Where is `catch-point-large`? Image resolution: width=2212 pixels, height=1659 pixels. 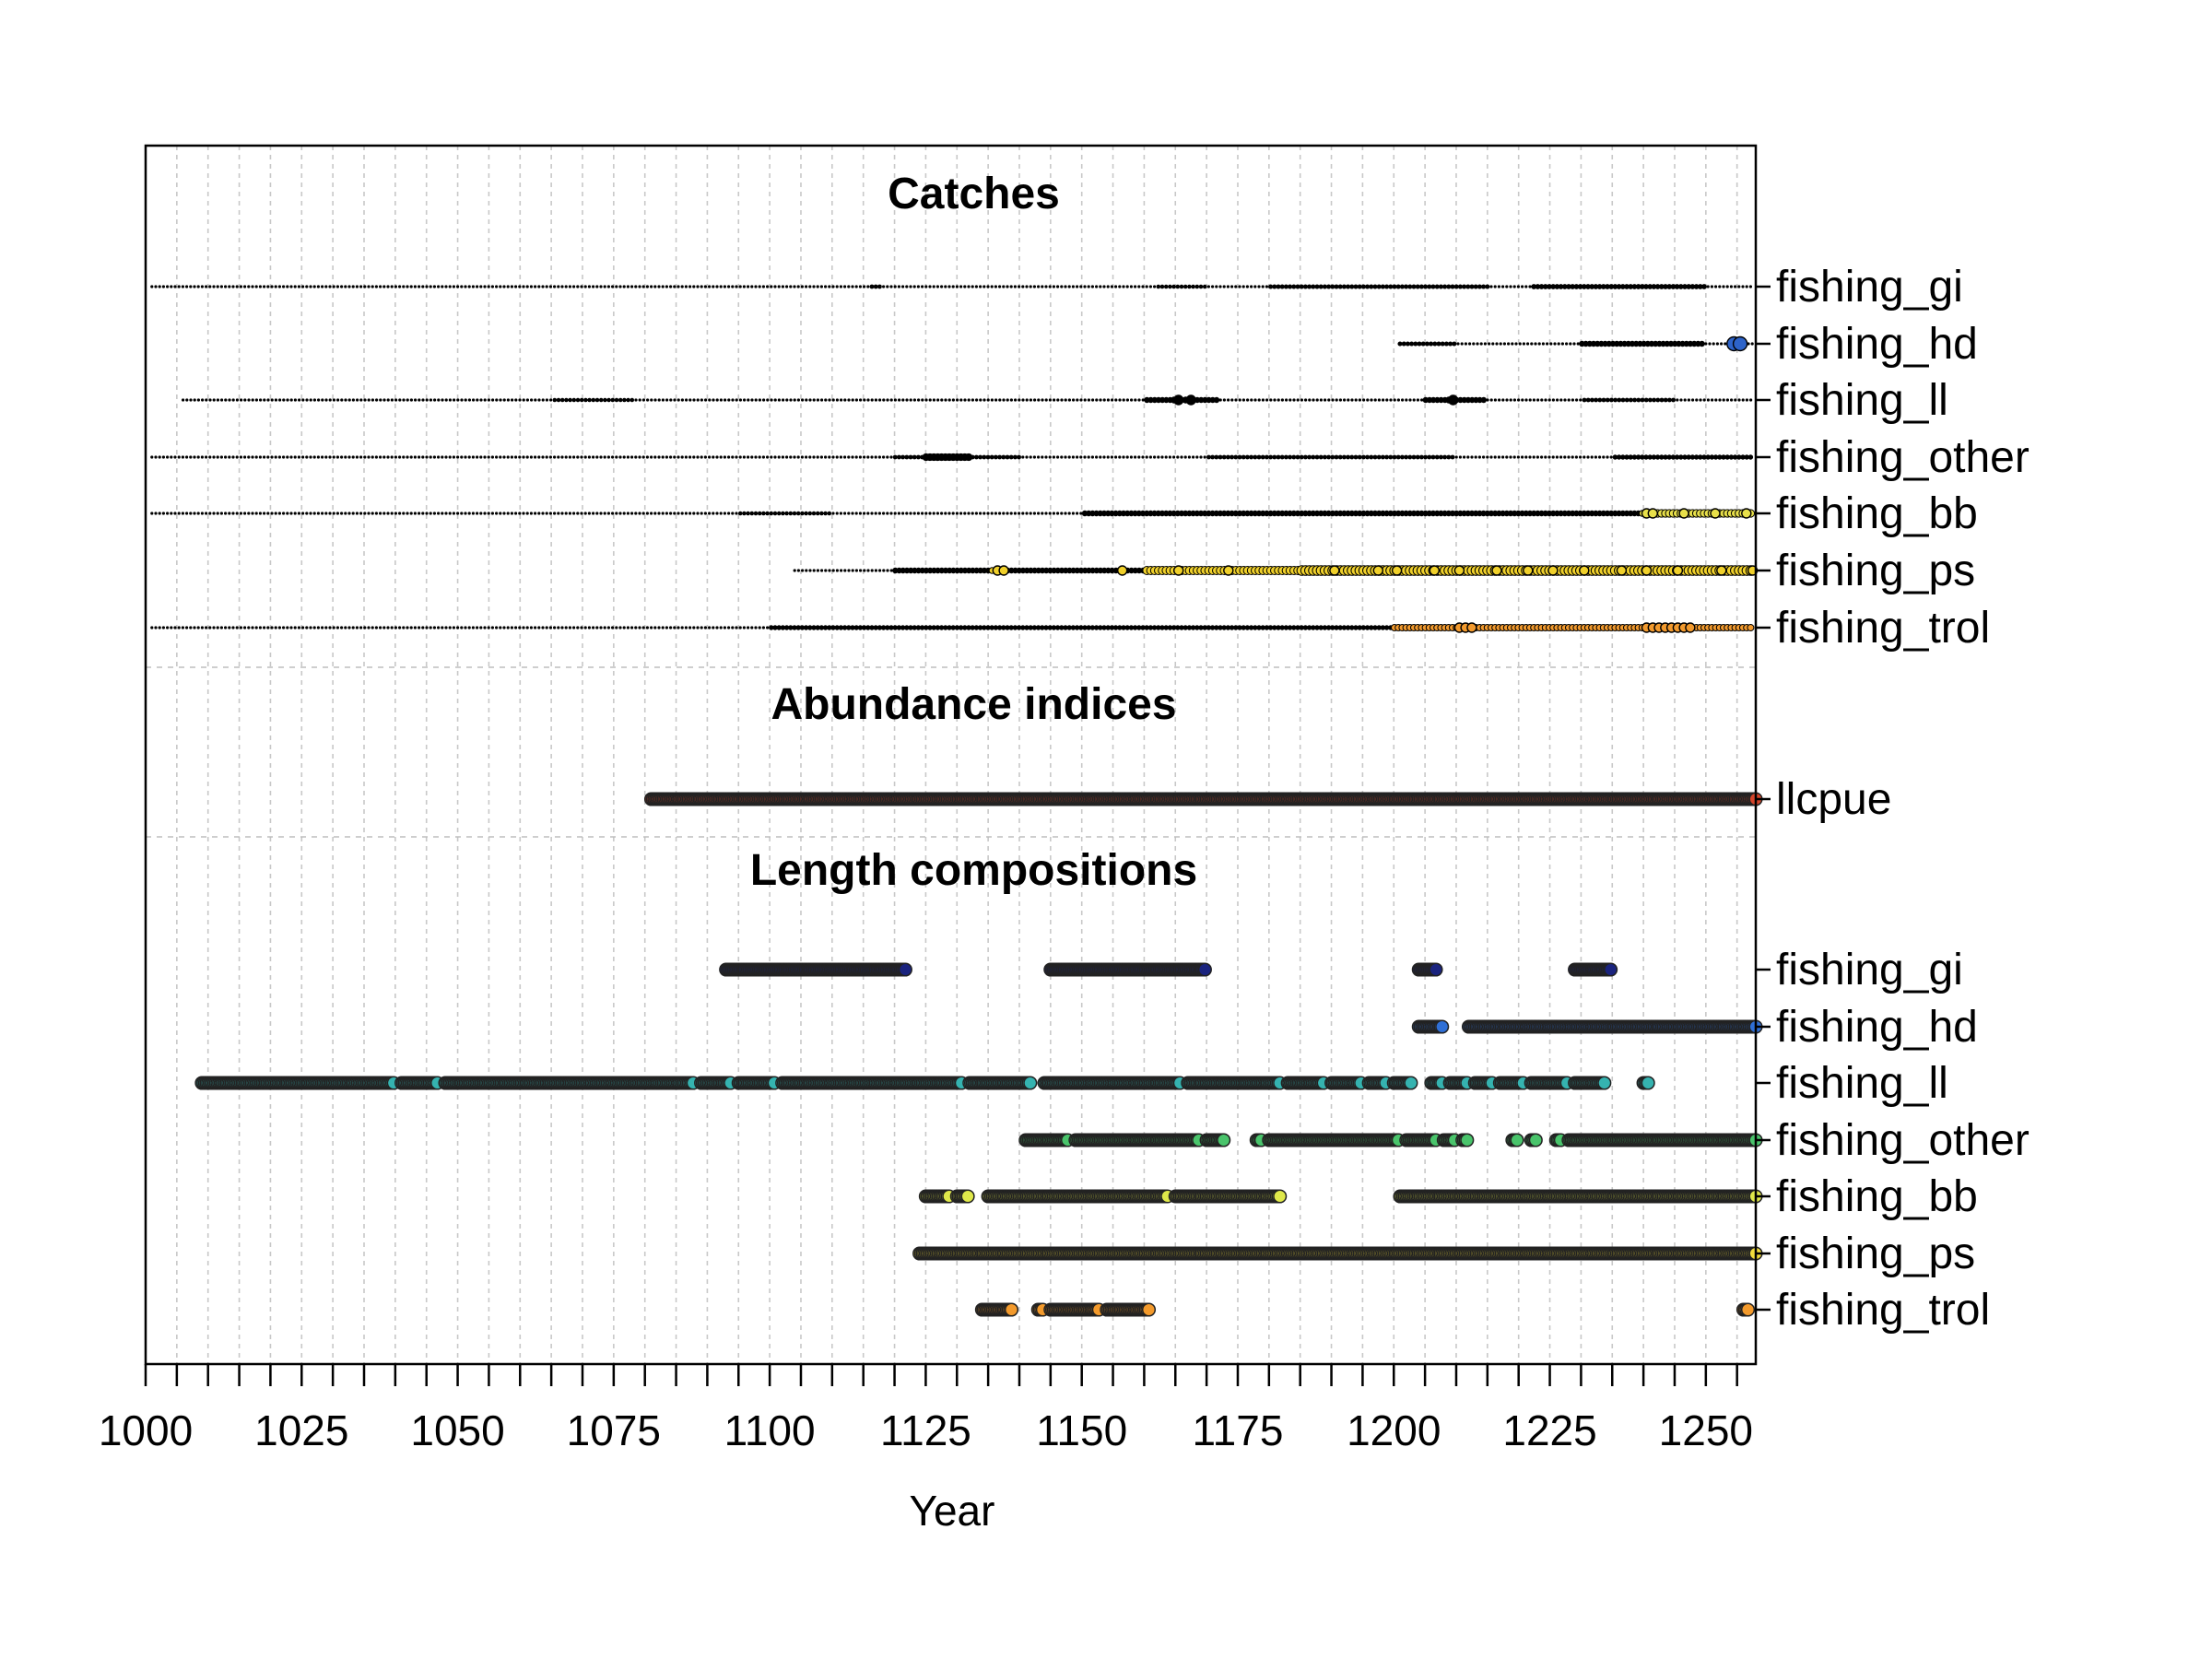 catch-point-large is located at coordinates (1459, 570).